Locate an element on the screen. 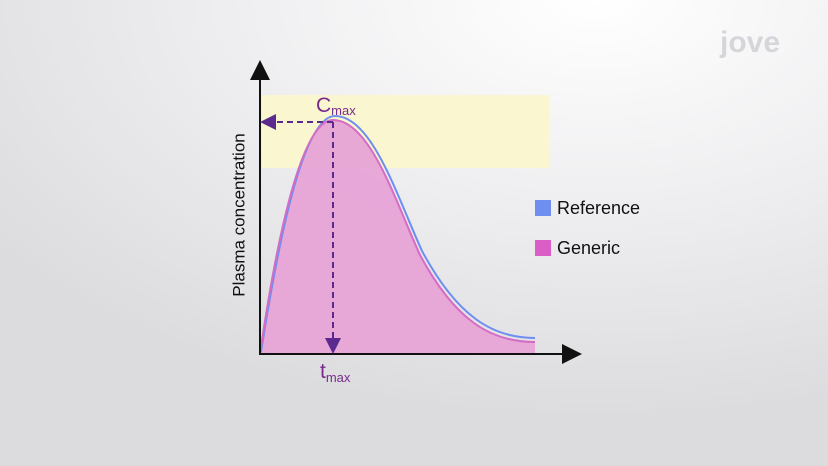 The height and width of the screenshot is (466, 828). legend-label: Reference is located at coordinates (598, 208).